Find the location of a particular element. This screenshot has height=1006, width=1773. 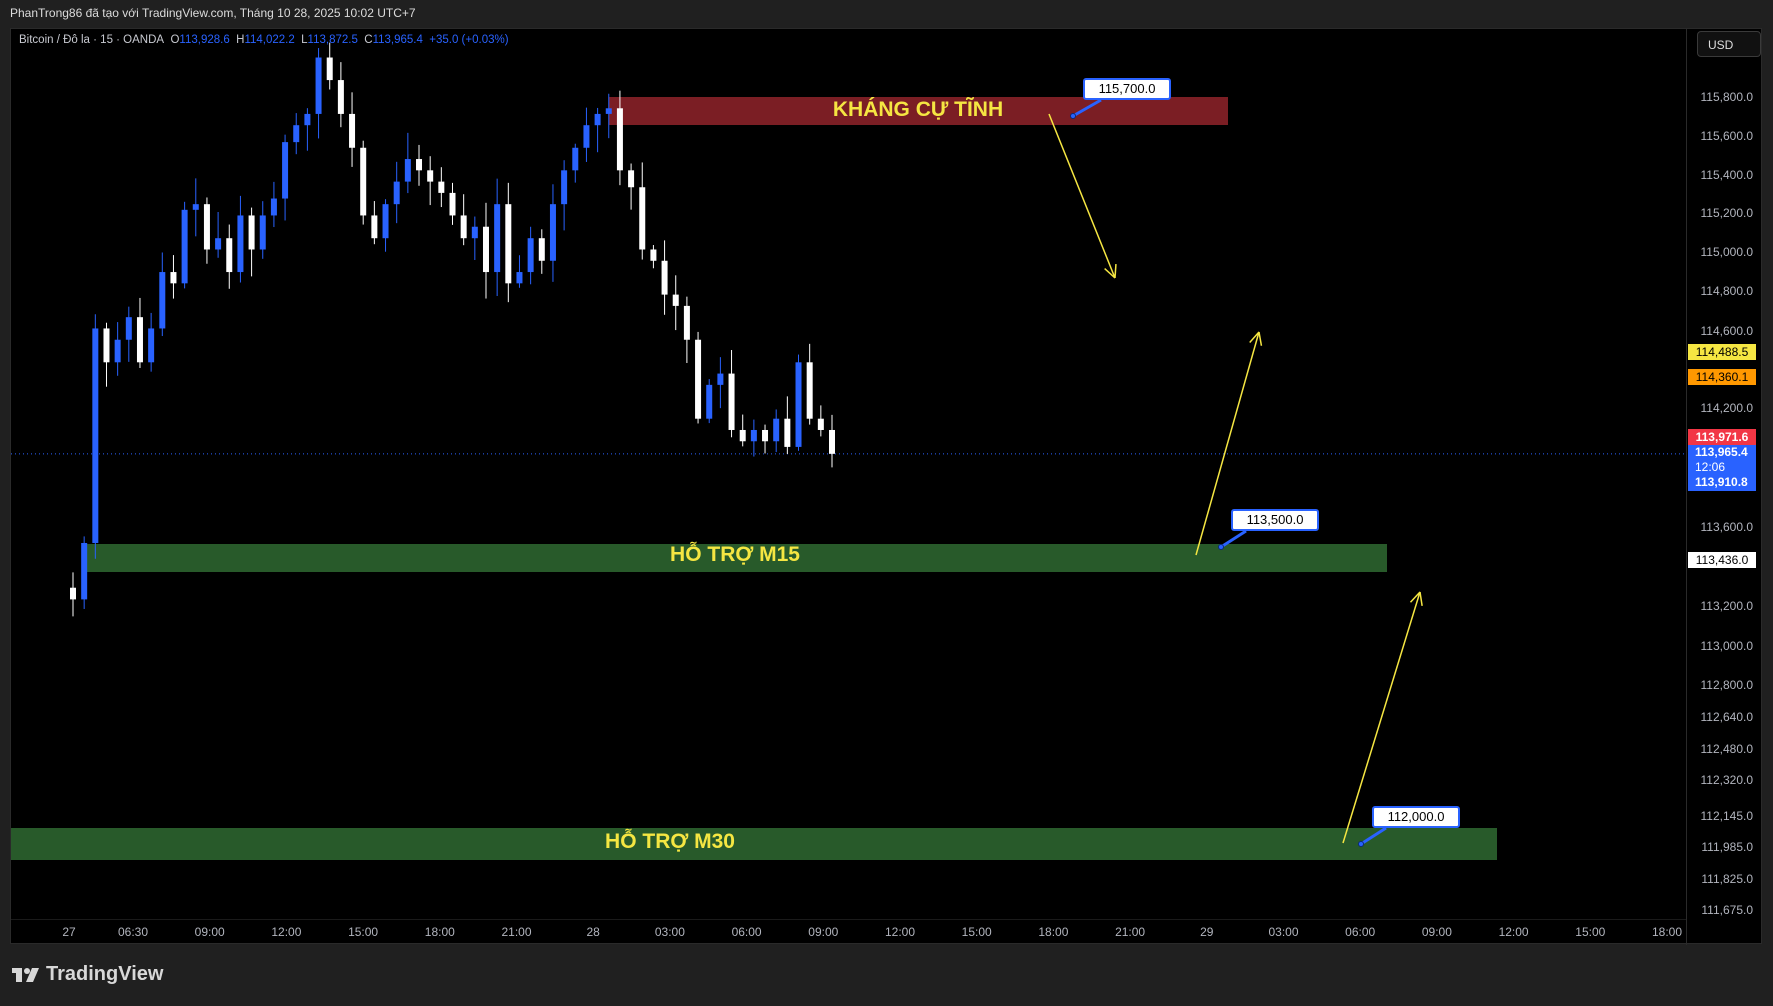

resistance-zone is located at coordinates (918, 111).